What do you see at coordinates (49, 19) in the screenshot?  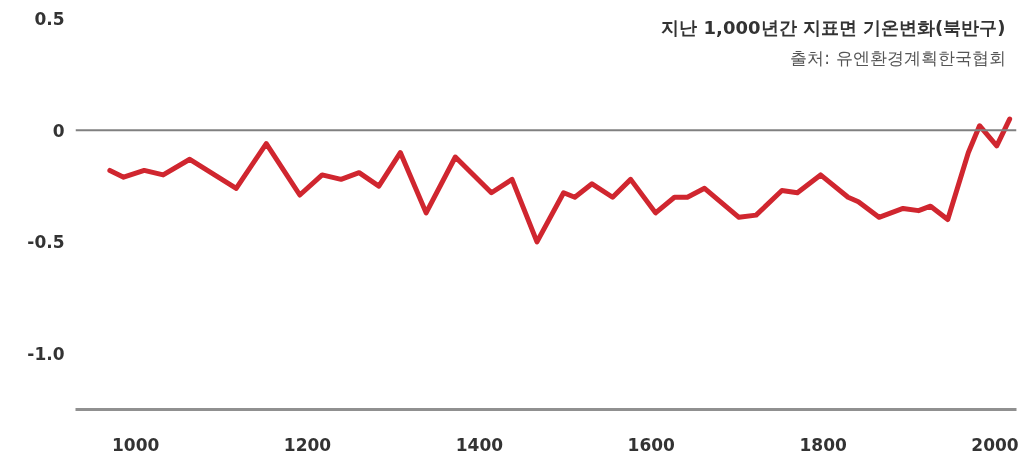 I see `y-tick-label: 0.5` at bounding box center [49, 19].